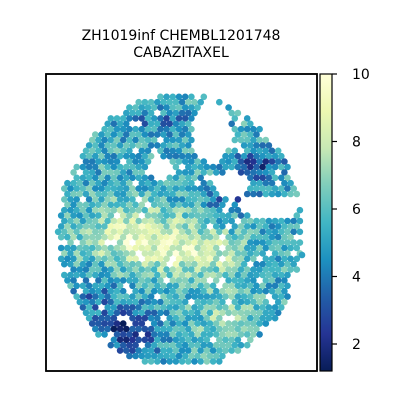 The height and width of the screenshot is (400, 400). I want to click on colorbar-tick-label: 8, so click(356, 143).